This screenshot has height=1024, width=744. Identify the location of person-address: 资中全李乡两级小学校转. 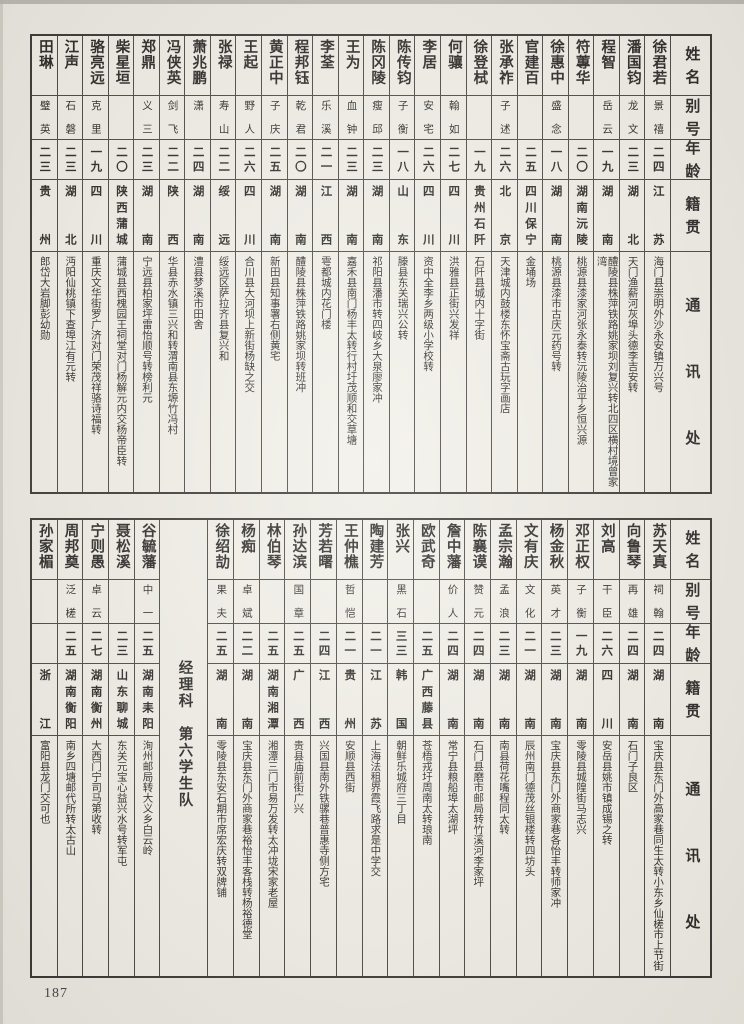
(428, 314).